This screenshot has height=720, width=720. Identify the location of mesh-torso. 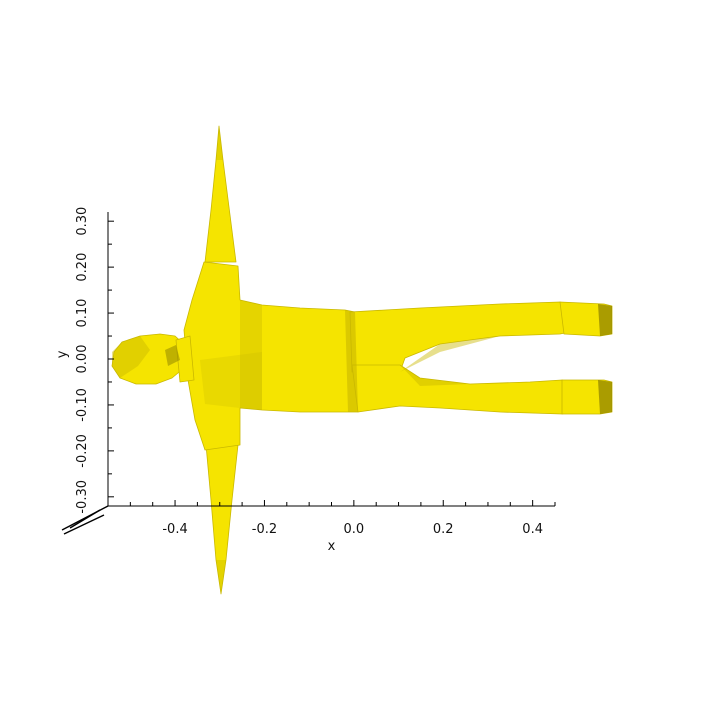
(271, 356).